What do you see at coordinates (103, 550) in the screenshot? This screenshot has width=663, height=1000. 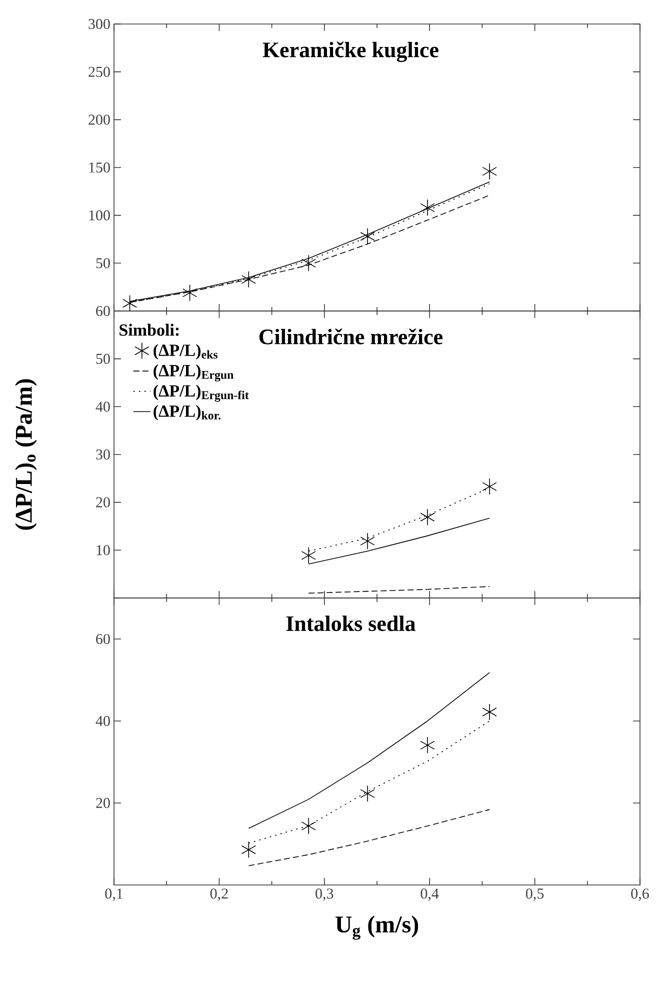 I see `y-tick-label: 10` at bounding box center [103, 550].